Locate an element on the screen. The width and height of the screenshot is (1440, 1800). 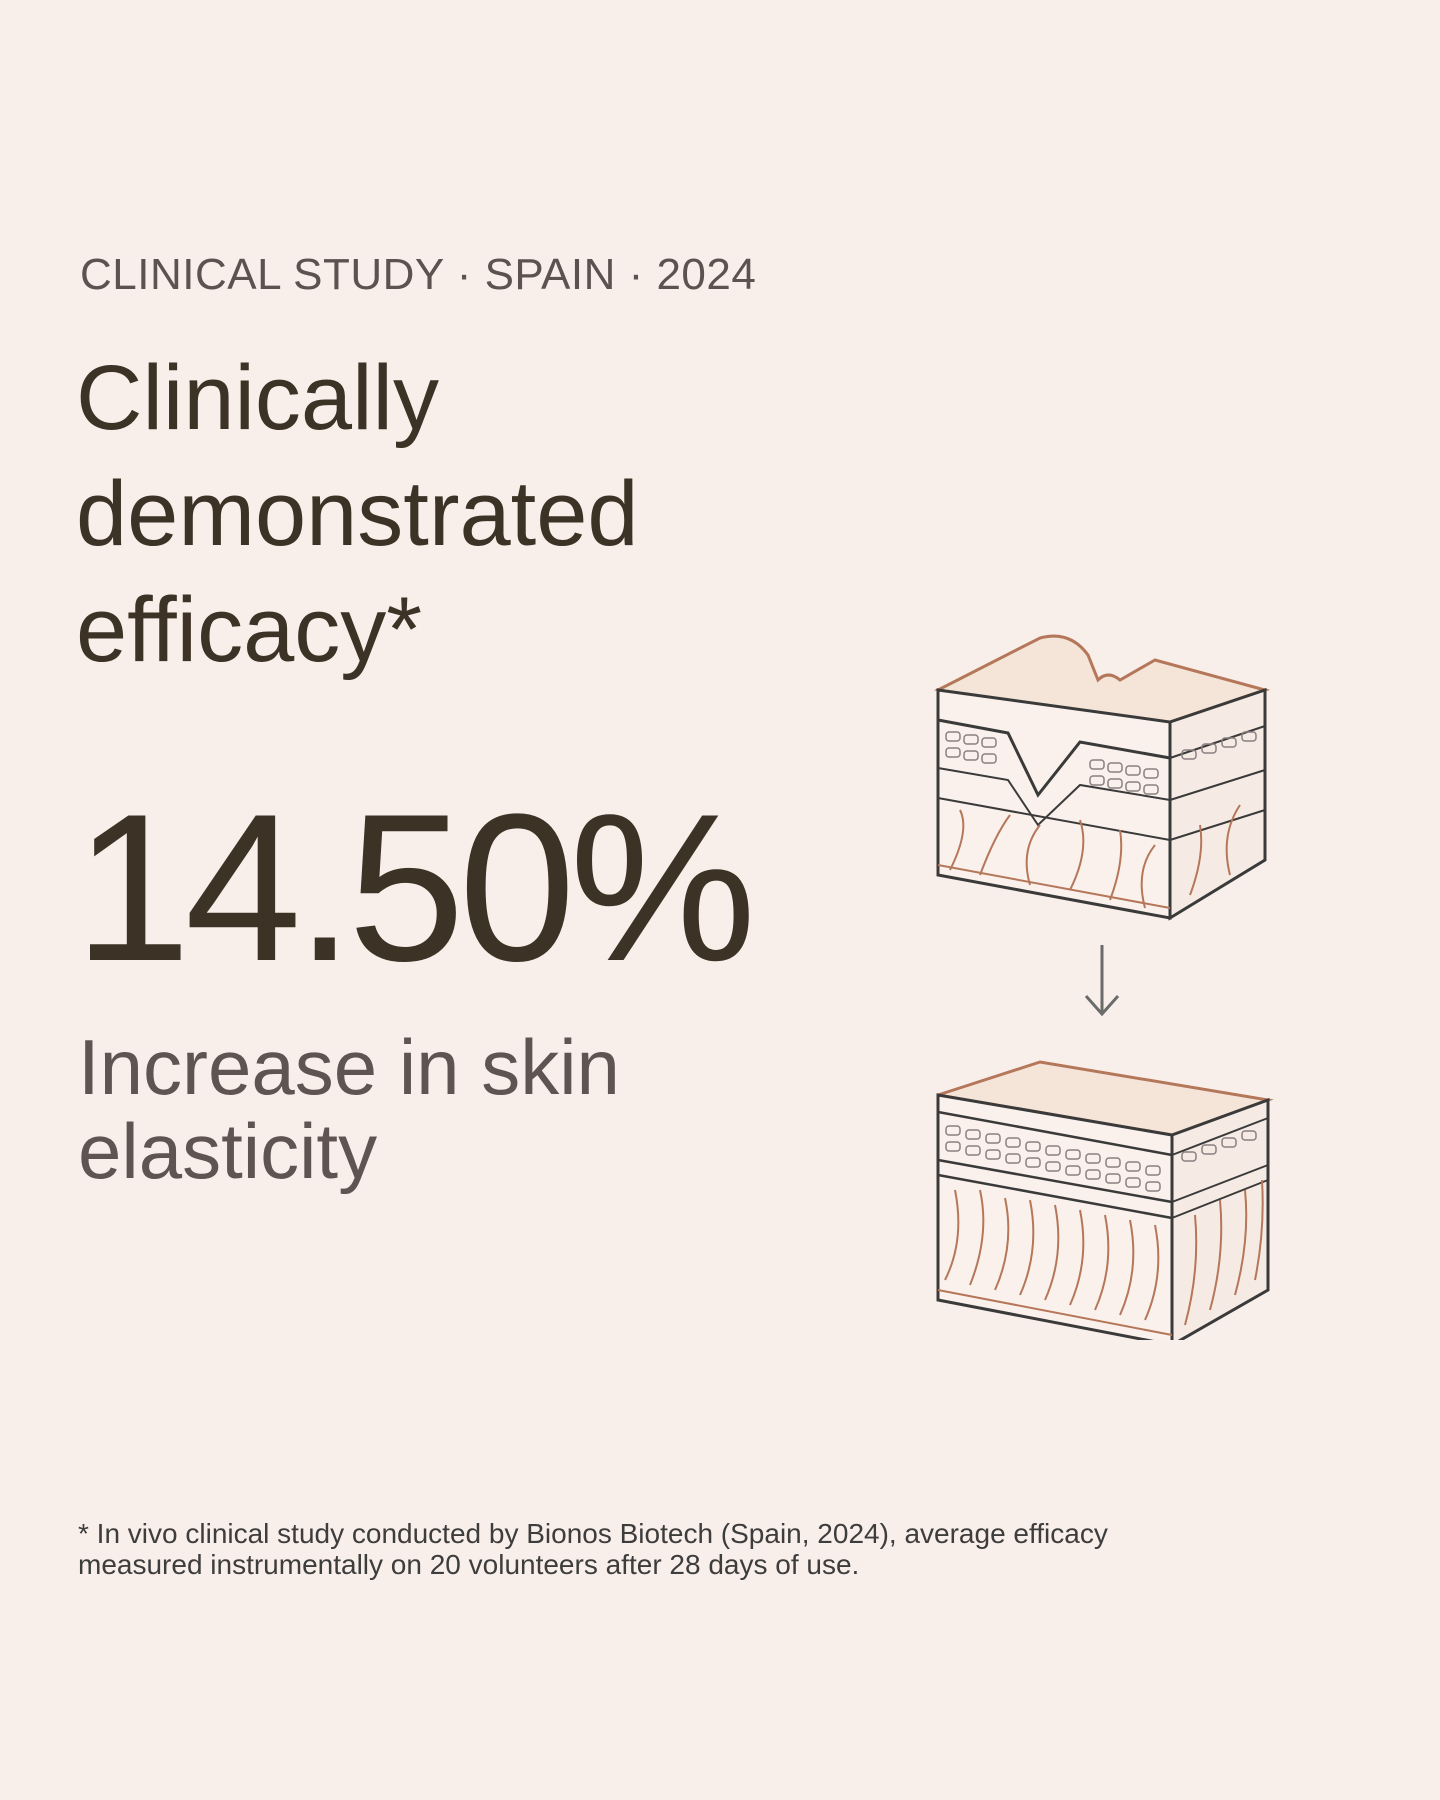
stat-label: Increase in skin elasticity is located at coordinates (398, 1109).